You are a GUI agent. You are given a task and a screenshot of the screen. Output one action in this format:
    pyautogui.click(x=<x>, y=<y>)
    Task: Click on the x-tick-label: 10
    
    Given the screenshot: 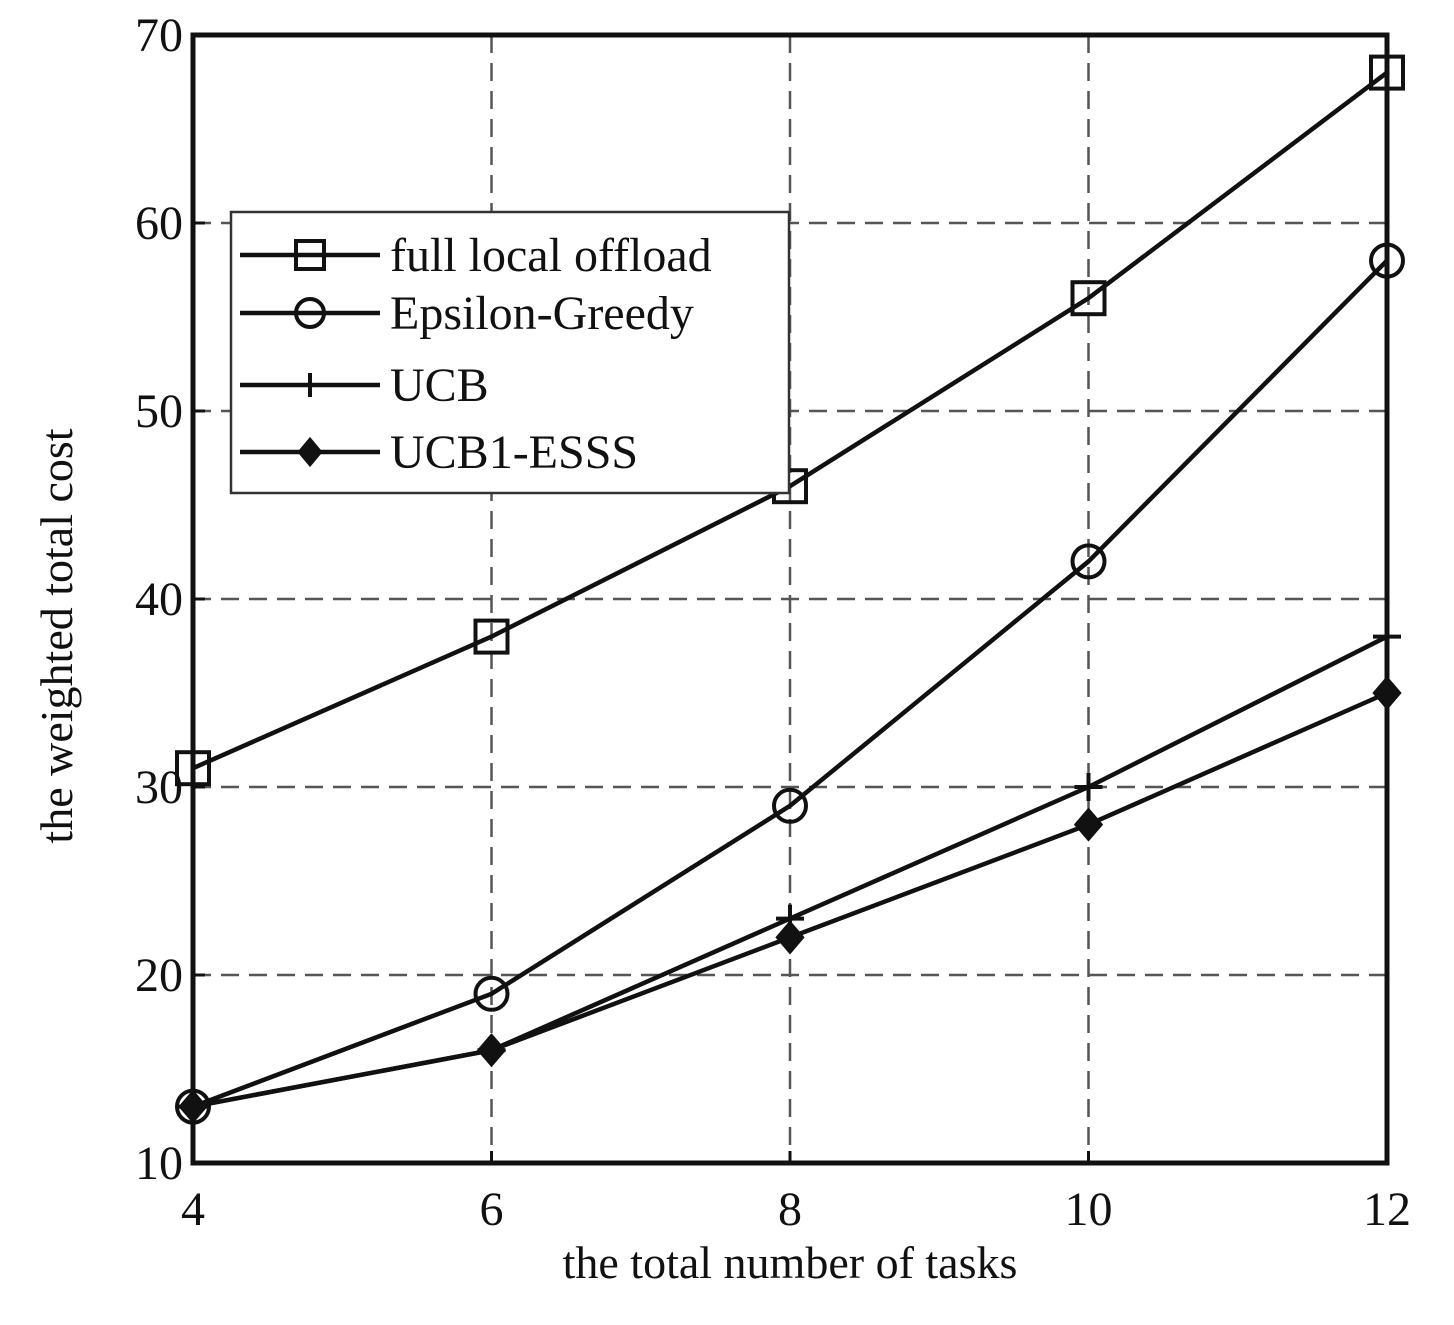 What is the action you would take?
    pyautogui.click(x=1089, y=1209)
    